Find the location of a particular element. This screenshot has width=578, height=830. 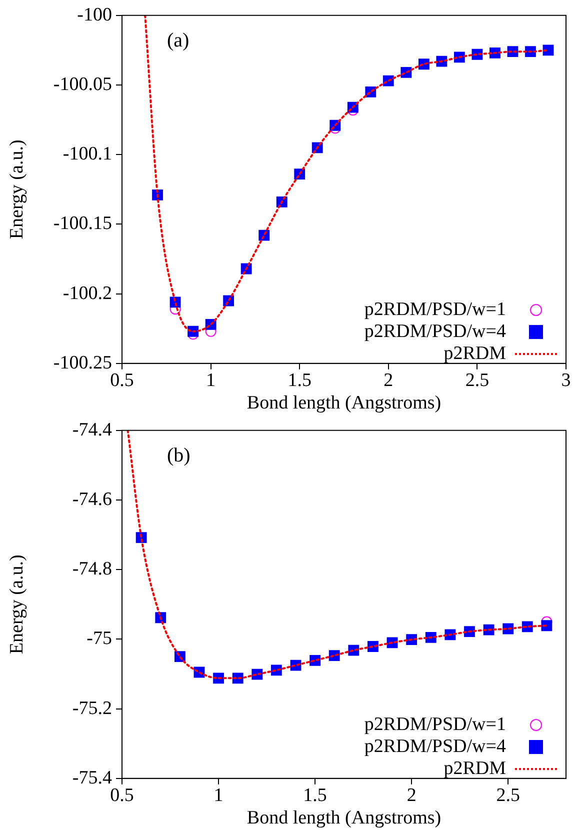

y-tick-label: -74.6 is located at coordinates (92, 499).